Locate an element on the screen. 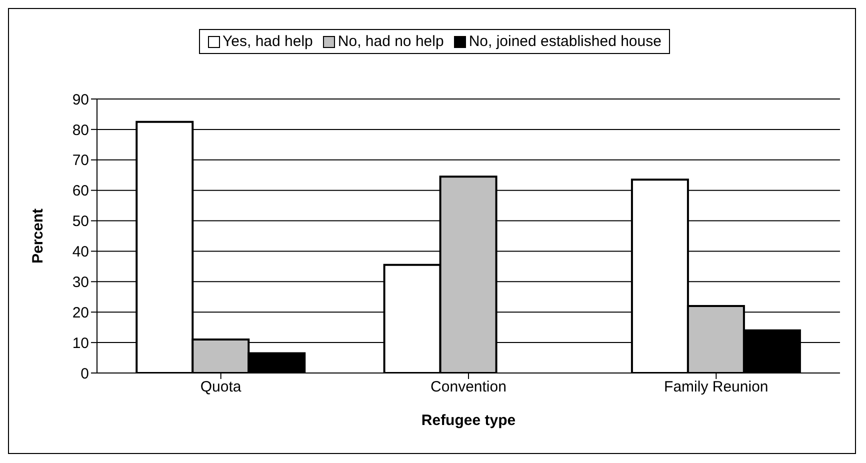  y-tick-label: 40 is located at coordinates (80, 252).